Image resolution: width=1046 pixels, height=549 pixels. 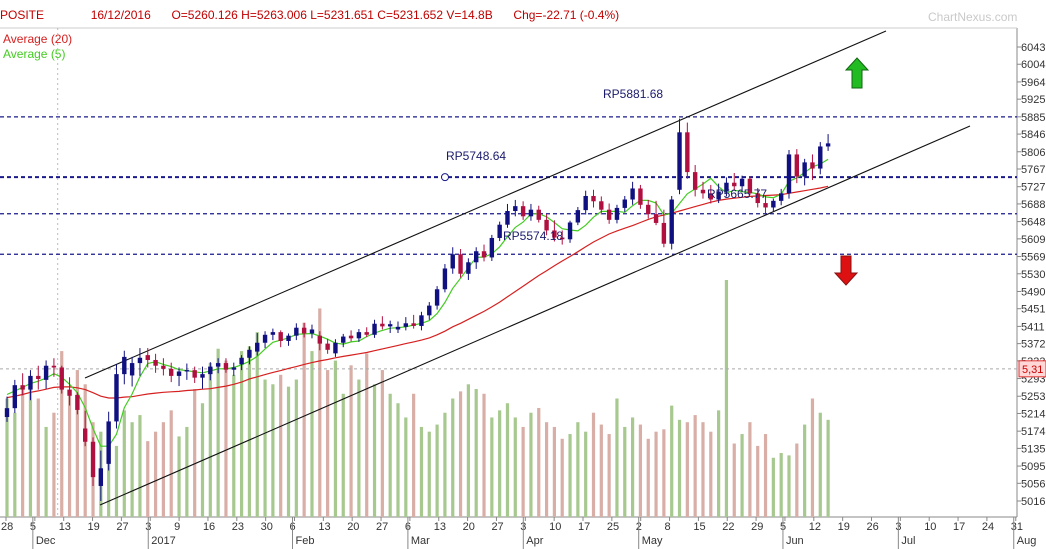 What do you see at coordinates (1033, 240) in the screenshot?
I see `y-tick-label: 5609` at bounding box center [1033, 240].